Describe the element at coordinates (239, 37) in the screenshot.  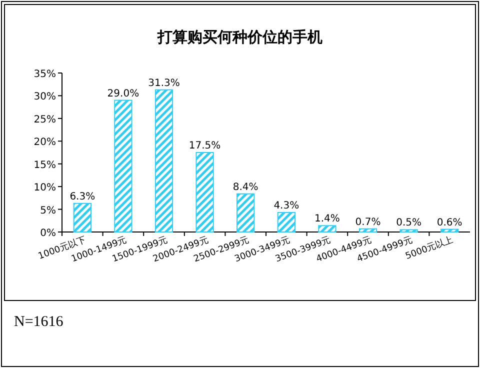
I see `chart-title: 打算购买何种价位的手机` at that location.